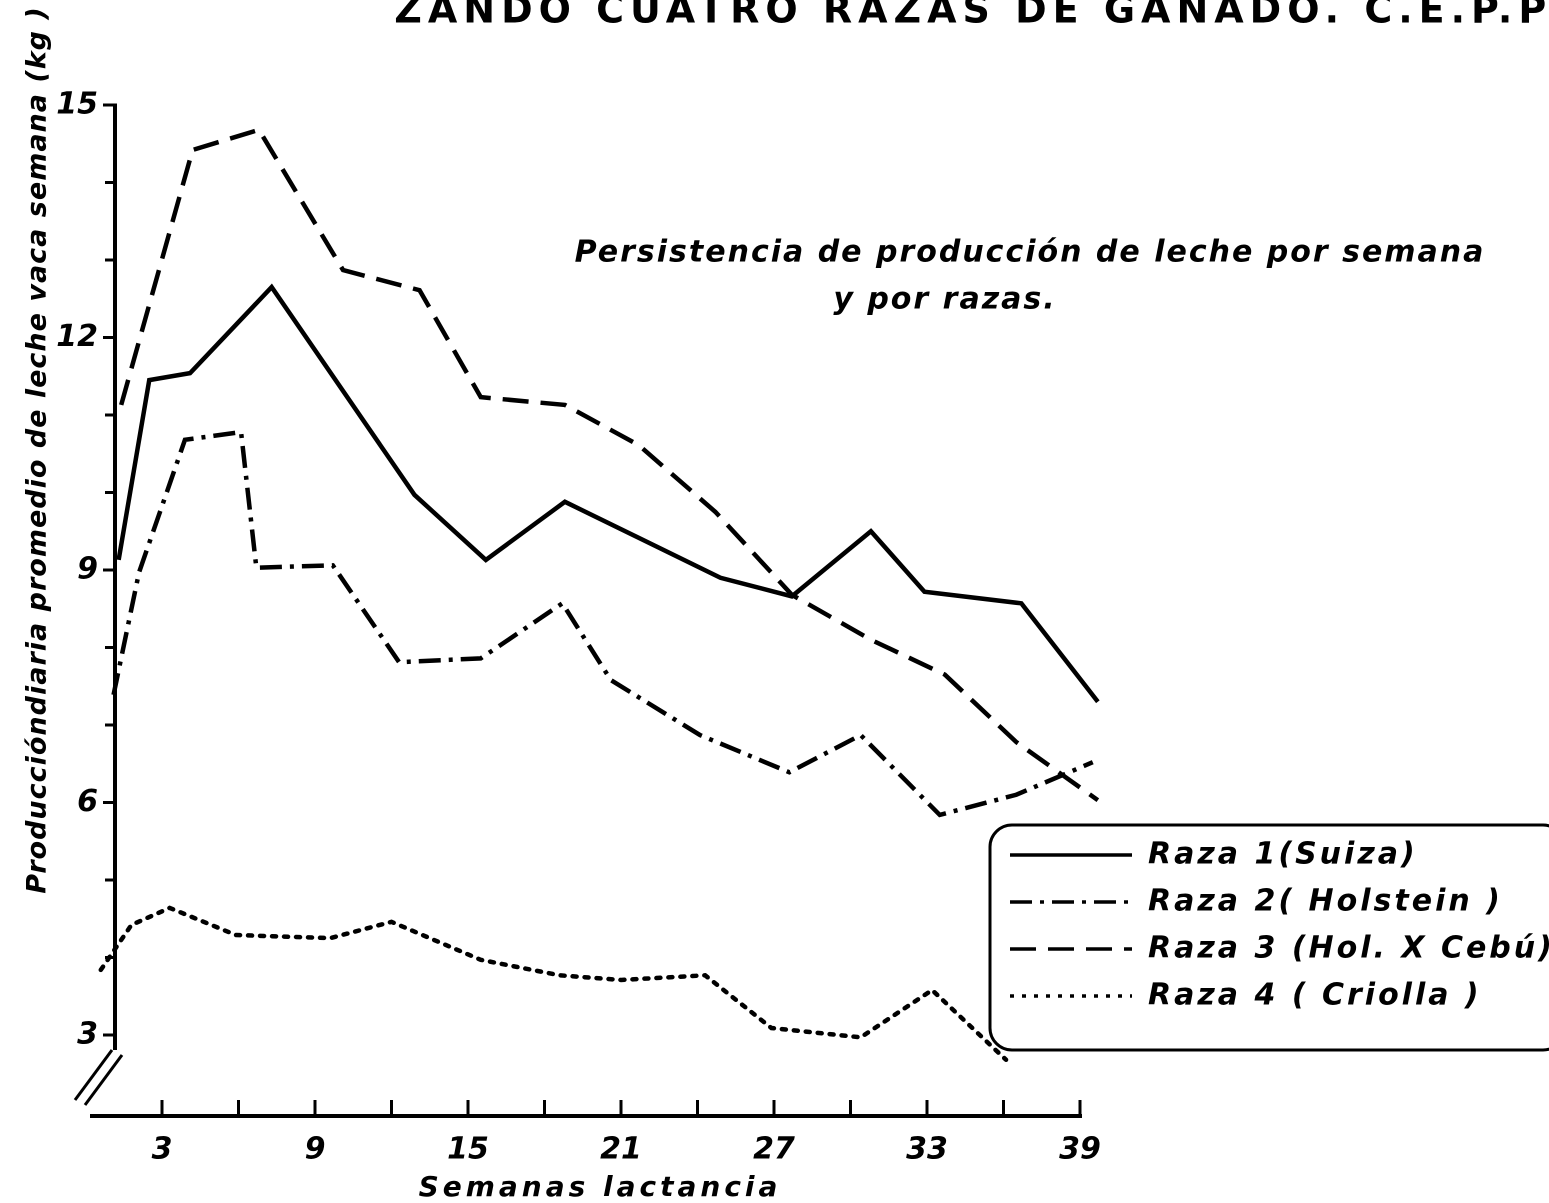 The width and height of the screenshot is (1549, 1203). I want to click on x-tick-label: 33, so click(927, 1149).